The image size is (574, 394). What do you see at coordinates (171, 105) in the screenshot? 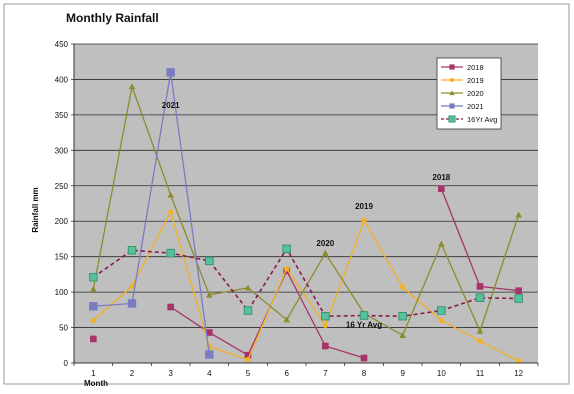
I see `annotation-label: 2021` at bounding box center [171, 105].